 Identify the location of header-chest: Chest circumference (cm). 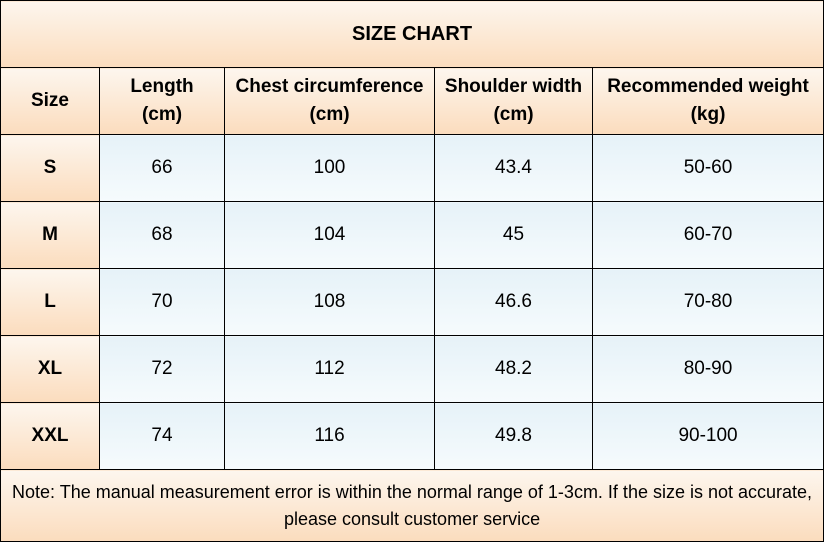
(329, 101).